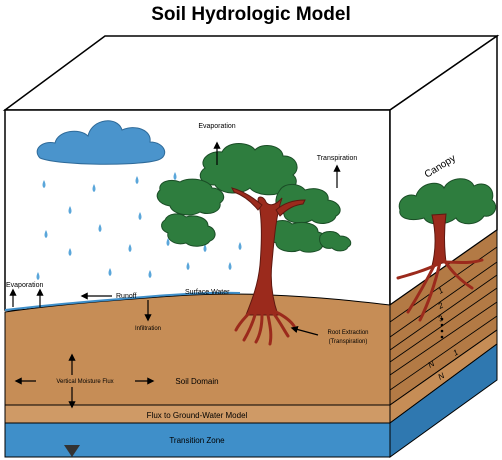 The height and width of the screenshot is (460, 502). Describe the element at coordinates (148, 329) in the screenshot. I see `label-infiltration: Infiltration` at that location.